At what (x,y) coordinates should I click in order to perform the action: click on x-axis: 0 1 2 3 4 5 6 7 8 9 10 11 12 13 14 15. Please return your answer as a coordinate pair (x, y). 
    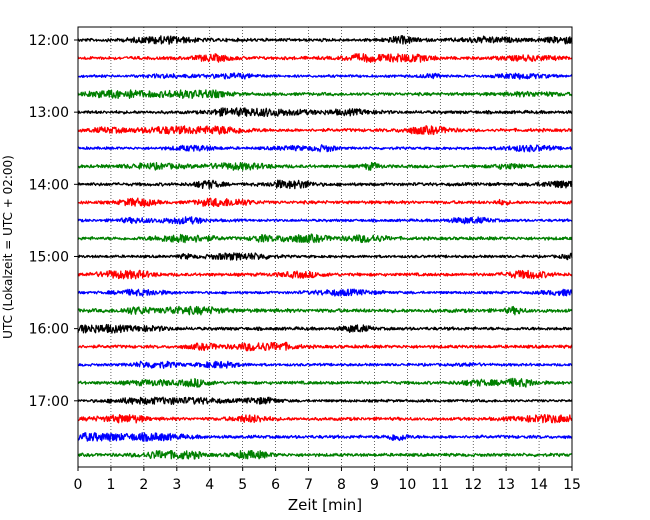
    Looking at the image, I should click on (327, 480).